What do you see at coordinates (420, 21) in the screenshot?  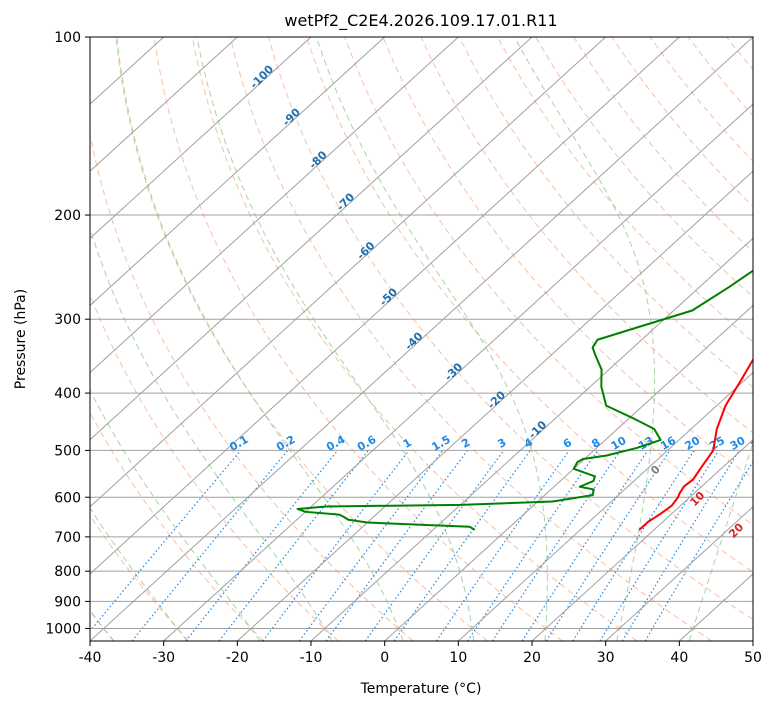 I see `chart-title: wetPf2_C2E4.2026.109.17.01.R11` at bounding box center [420, 21].